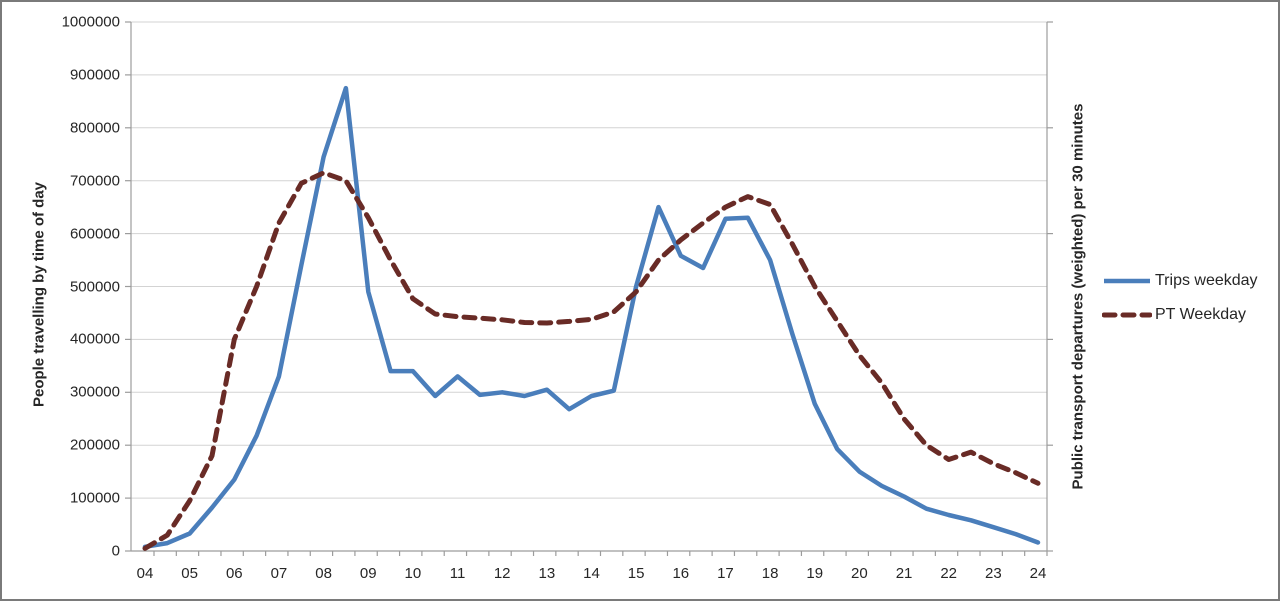 Image resolution: width=1280 pixels, height=601 pixels. What do you see at coordinates (1201, 314) in the screenshot?
I see `legend-label: PT Weekday` at bounding box center [1201, 314].